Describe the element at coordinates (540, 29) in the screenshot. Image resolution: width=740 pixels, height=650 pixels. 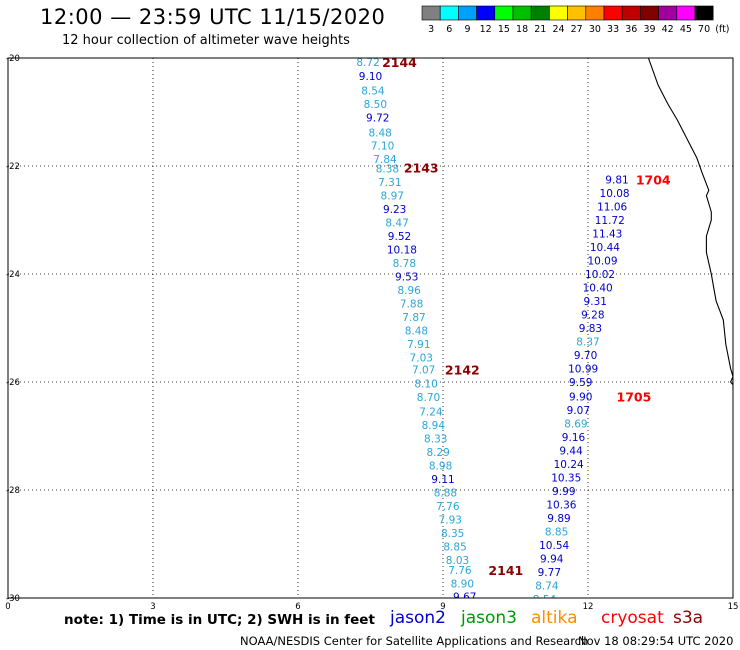
I see `colorbar-tick-label: 21` at that location.